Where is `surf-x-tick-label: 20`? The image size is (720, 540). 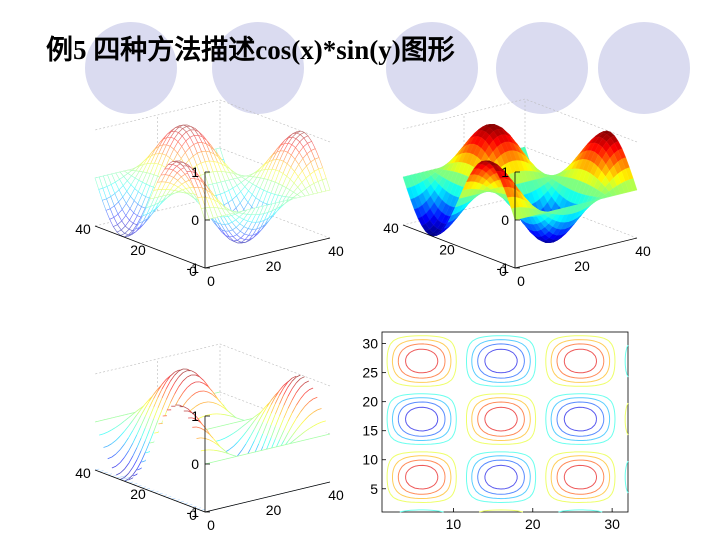 surf-x-tick-label: 20 is located at coordinates (582, 266).